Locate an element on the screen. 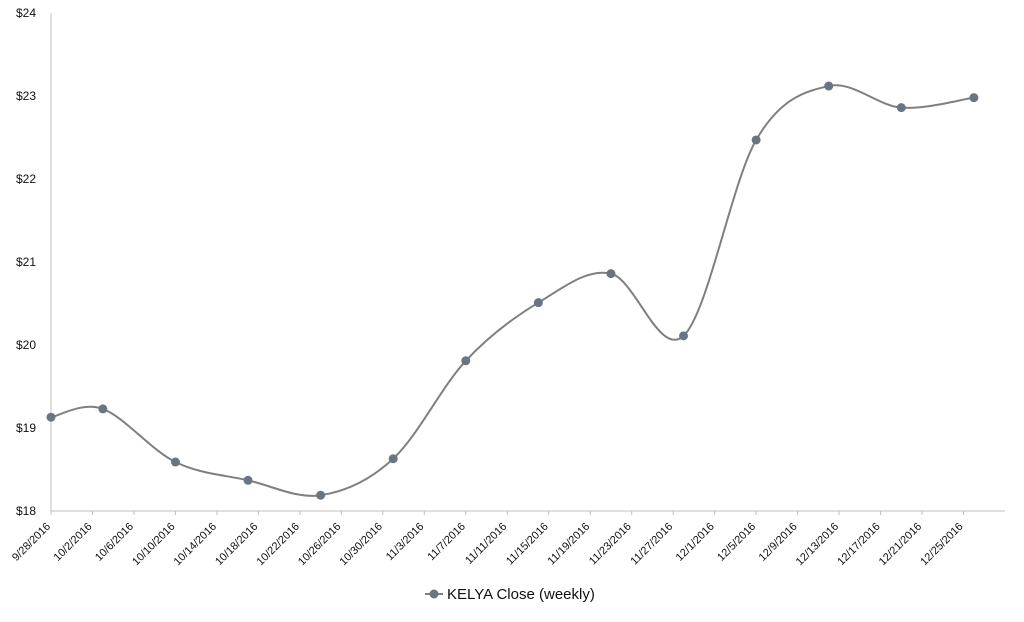  x-tick-label: 10/18/2016 is located at coordinates (236, 544).